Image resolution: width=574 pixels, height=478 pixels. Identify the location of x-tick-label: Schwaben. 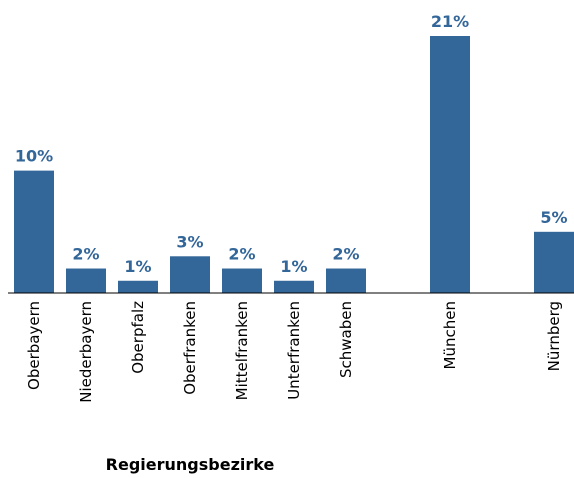
(346, 339).